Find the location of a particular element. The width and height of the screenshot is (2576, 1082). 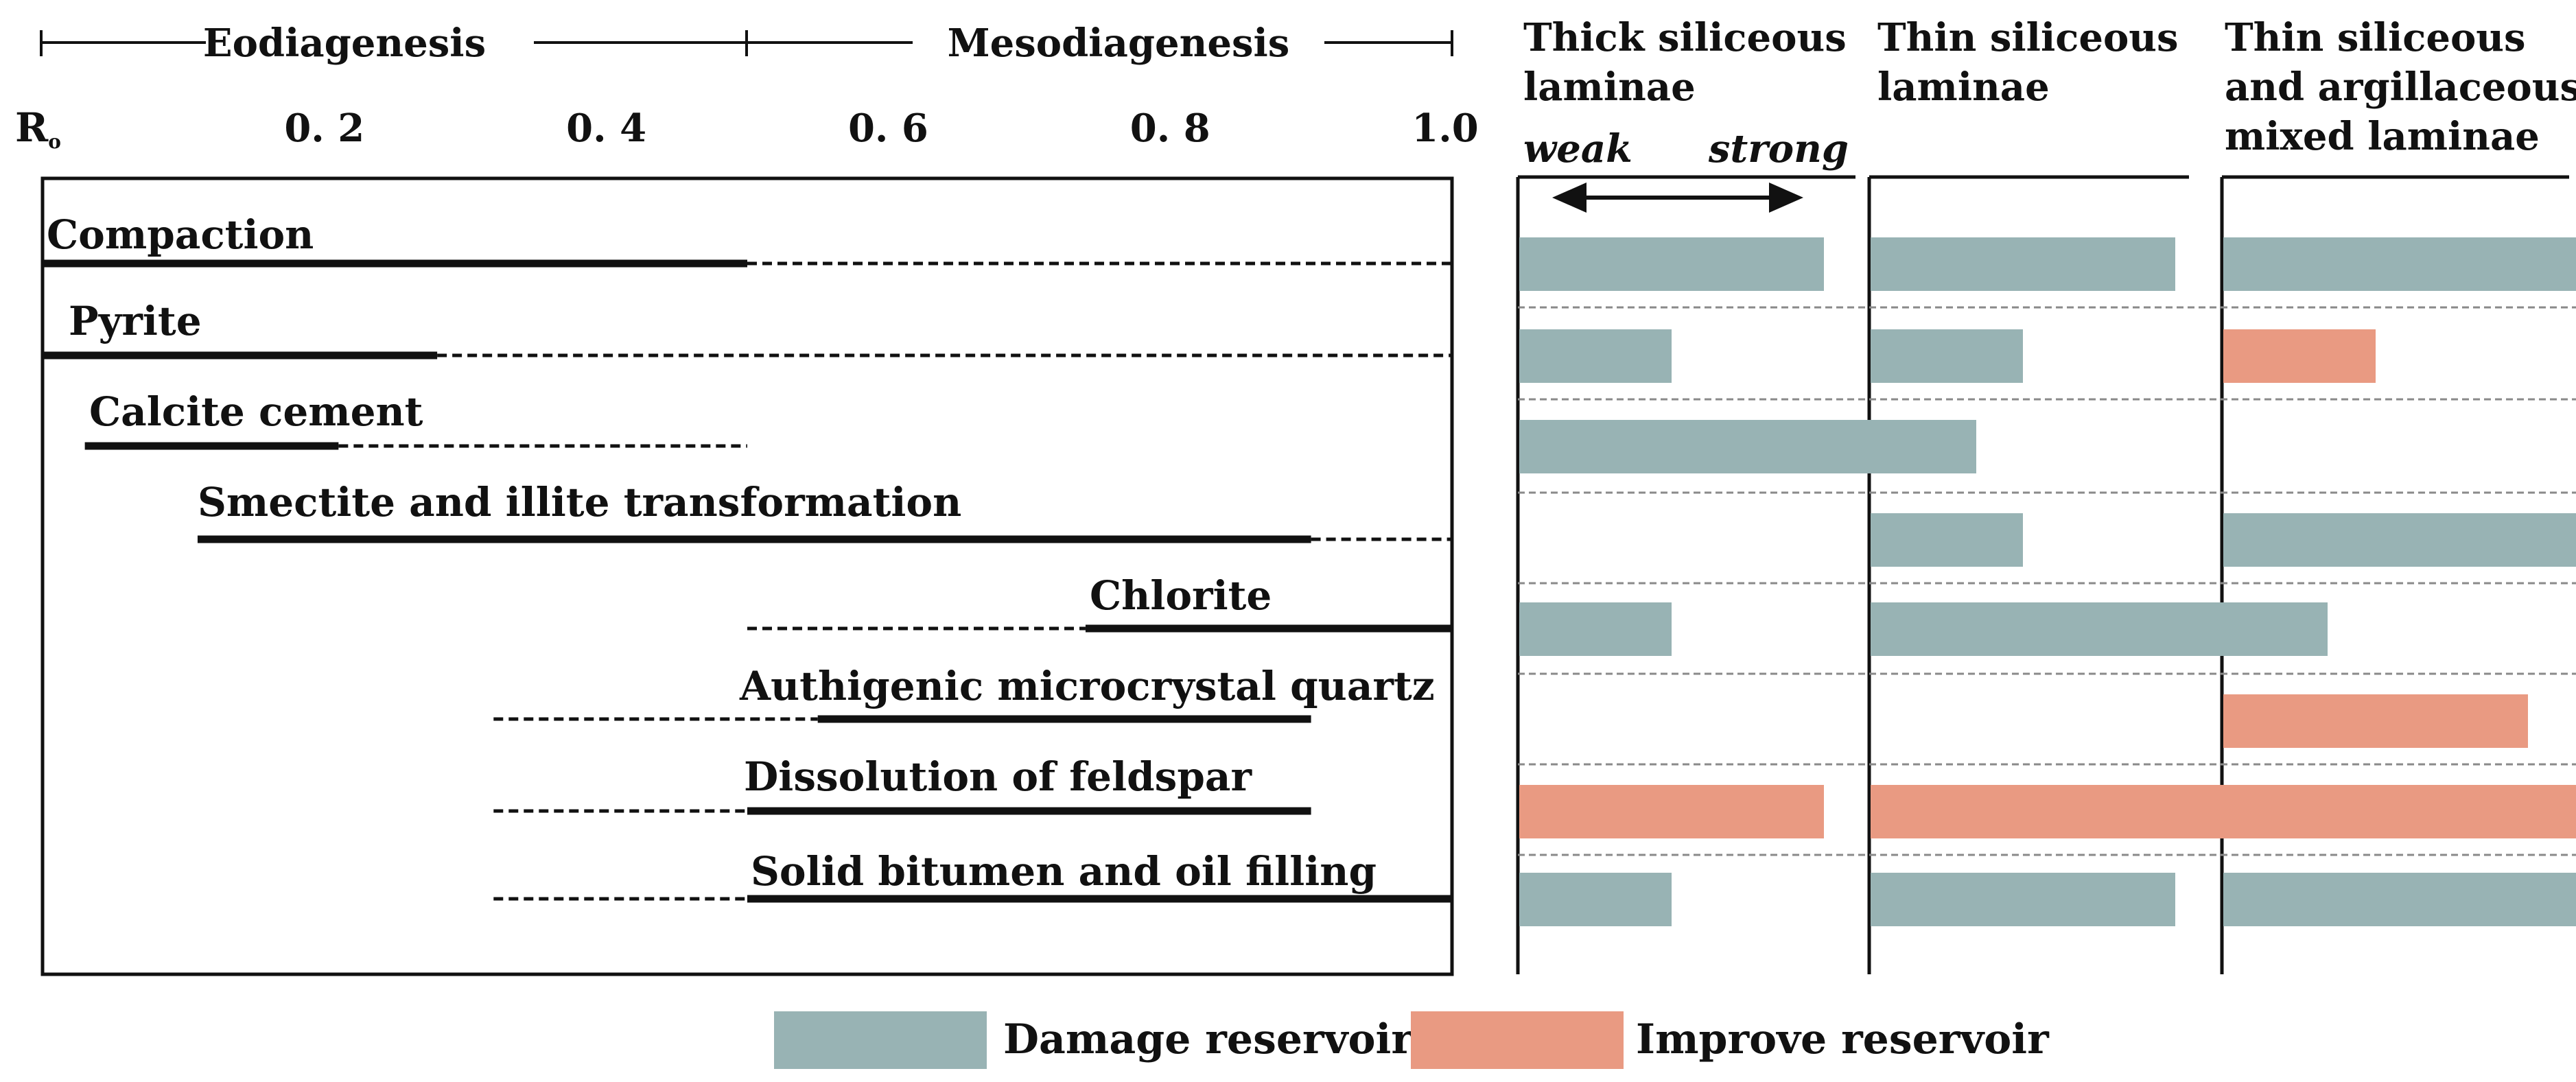

process-label: Dissolution of feldspar is located at coordinates (998, 777).